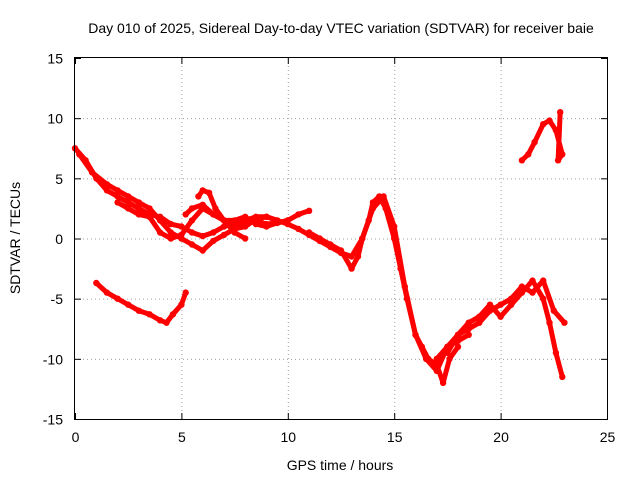 This screenshot has height=480, width=640. Describe the element at coordinates (59, 239) in the screenshot. I see `y-tick-label-3: 0` at that location.